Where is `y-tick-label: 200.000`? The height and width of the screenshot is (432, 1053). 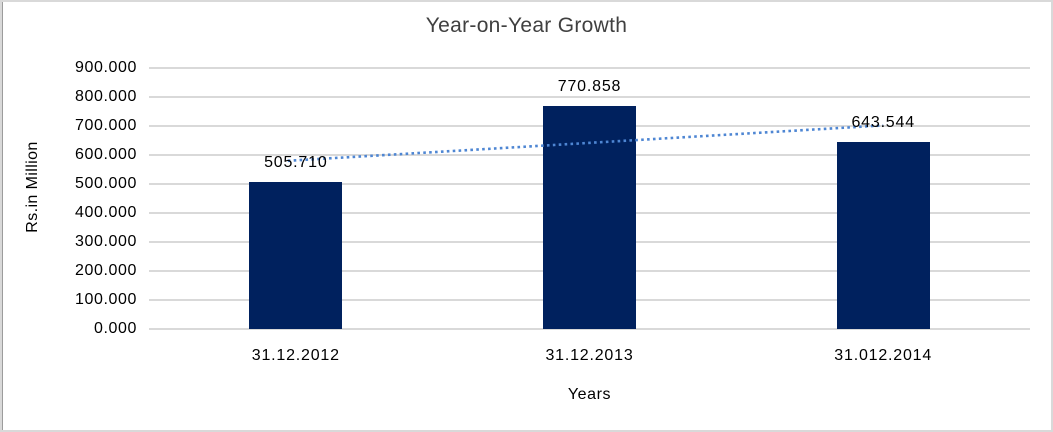 y-tick-label: 200.000 is located at coordinates (105, 270).